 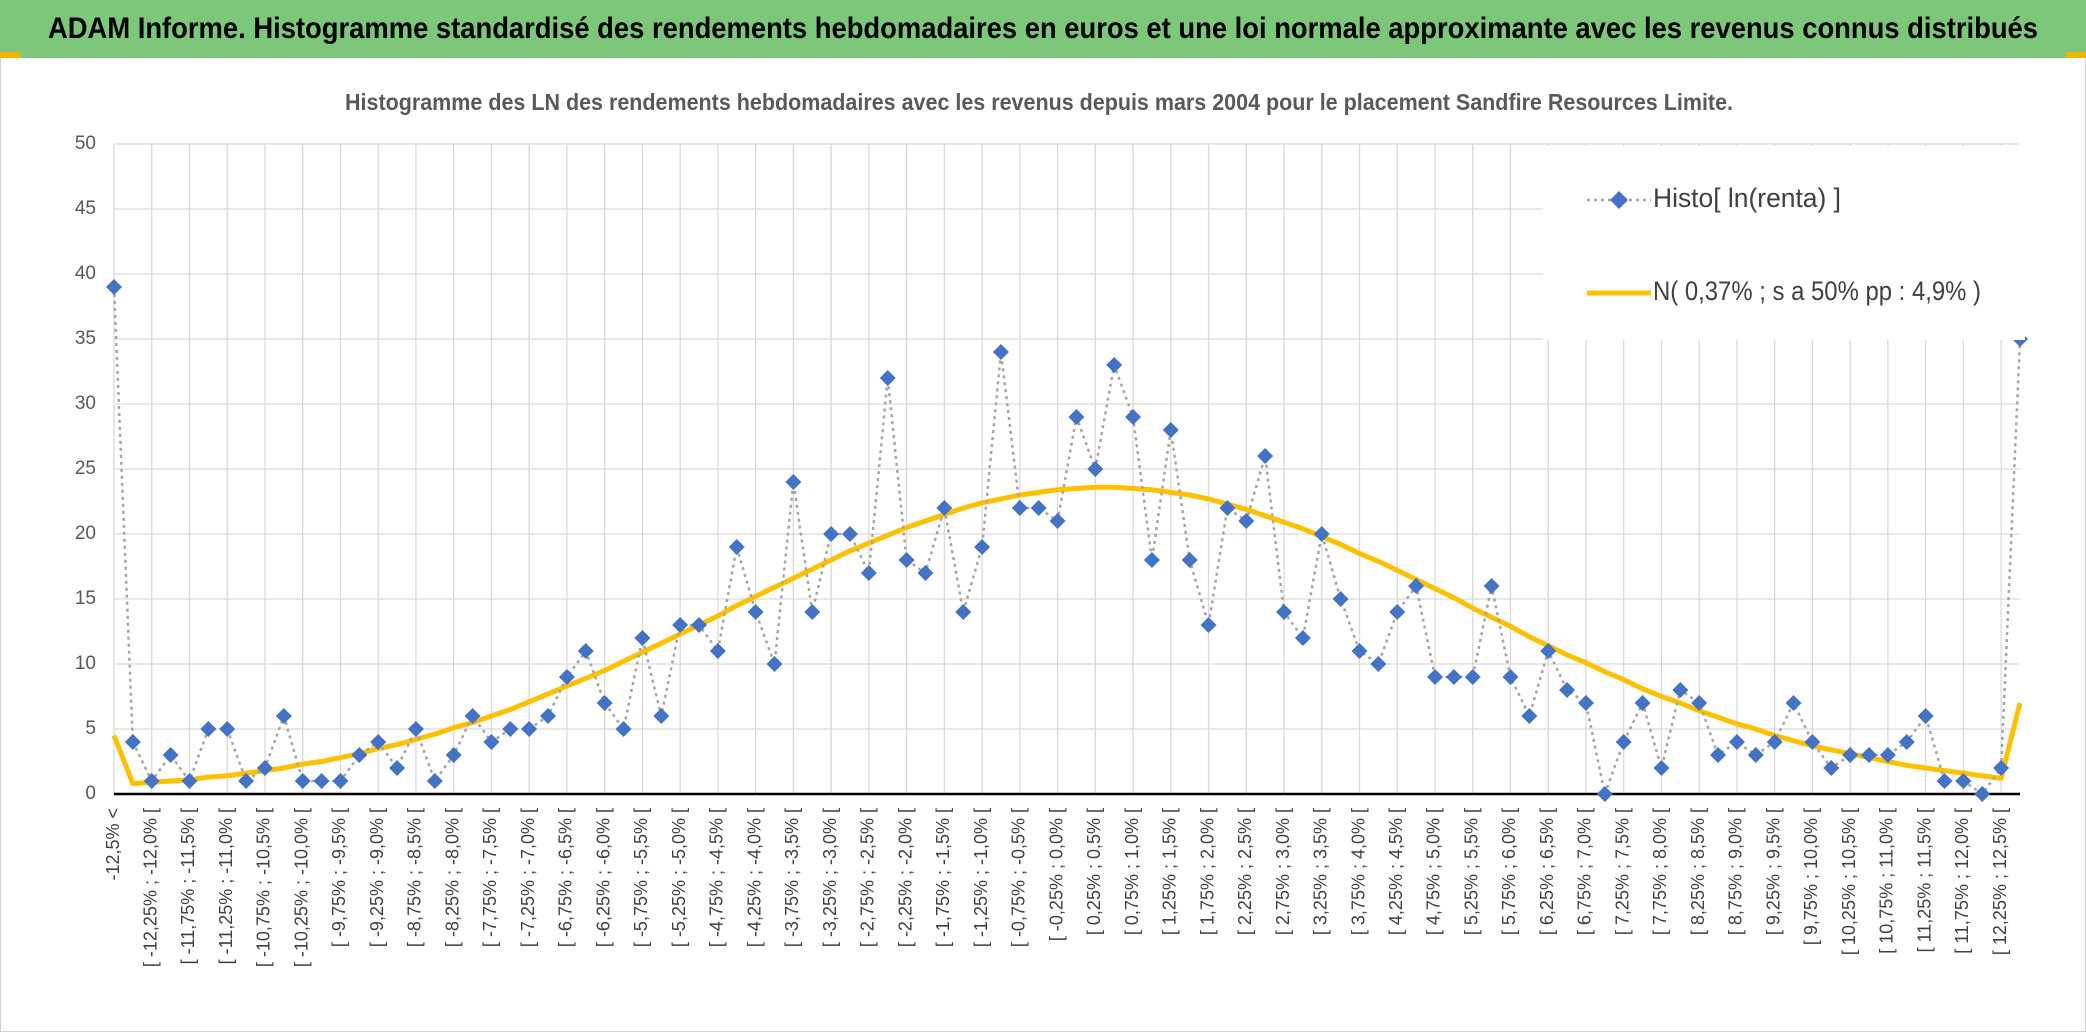 I want to click on x-tick-label: [ 11,25% ; 11,5% [, so click(x=1924, y=880).